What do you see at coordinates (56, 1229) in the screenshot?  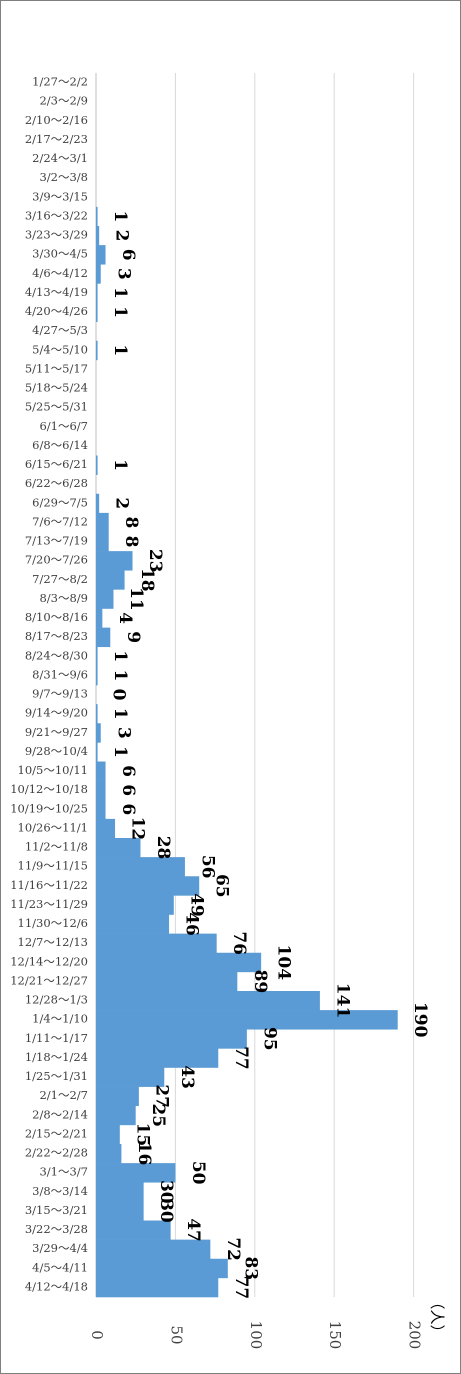 I see `category-label: 3/22～3/28` at bounding box center [56, 1229].